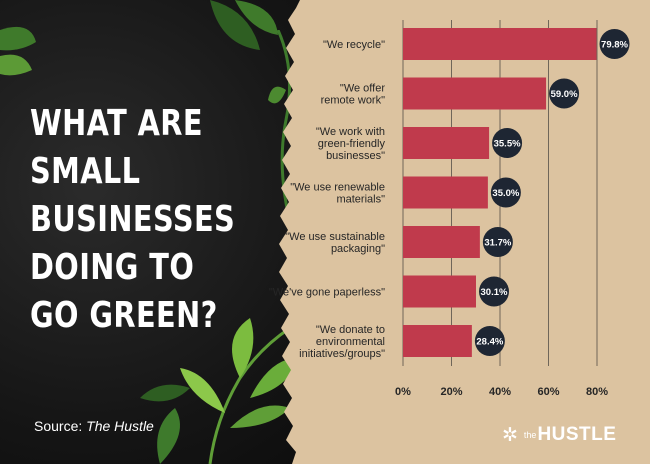 The width and height of the screenshot is (650, 464). What do you see at coordinates (351, 144) in the screenshot?
I see `category-label: "We work with green-friendly businesses"` at bounding box center [351, 144].